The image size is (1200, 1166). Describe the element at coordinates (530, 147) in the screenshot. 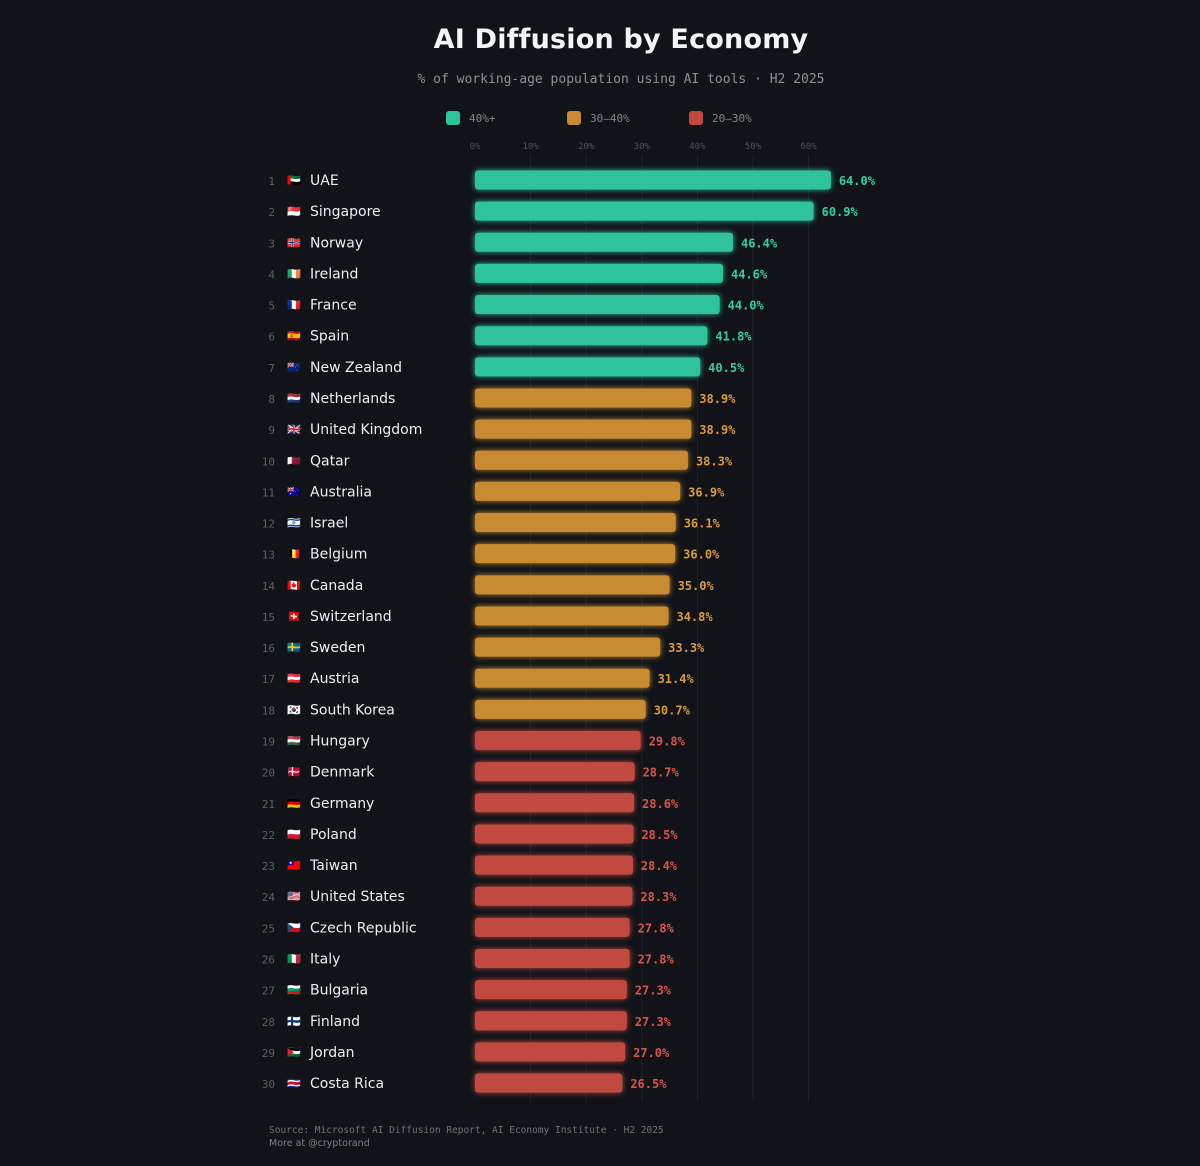

I see `x-tick-label: 10%` at that location.